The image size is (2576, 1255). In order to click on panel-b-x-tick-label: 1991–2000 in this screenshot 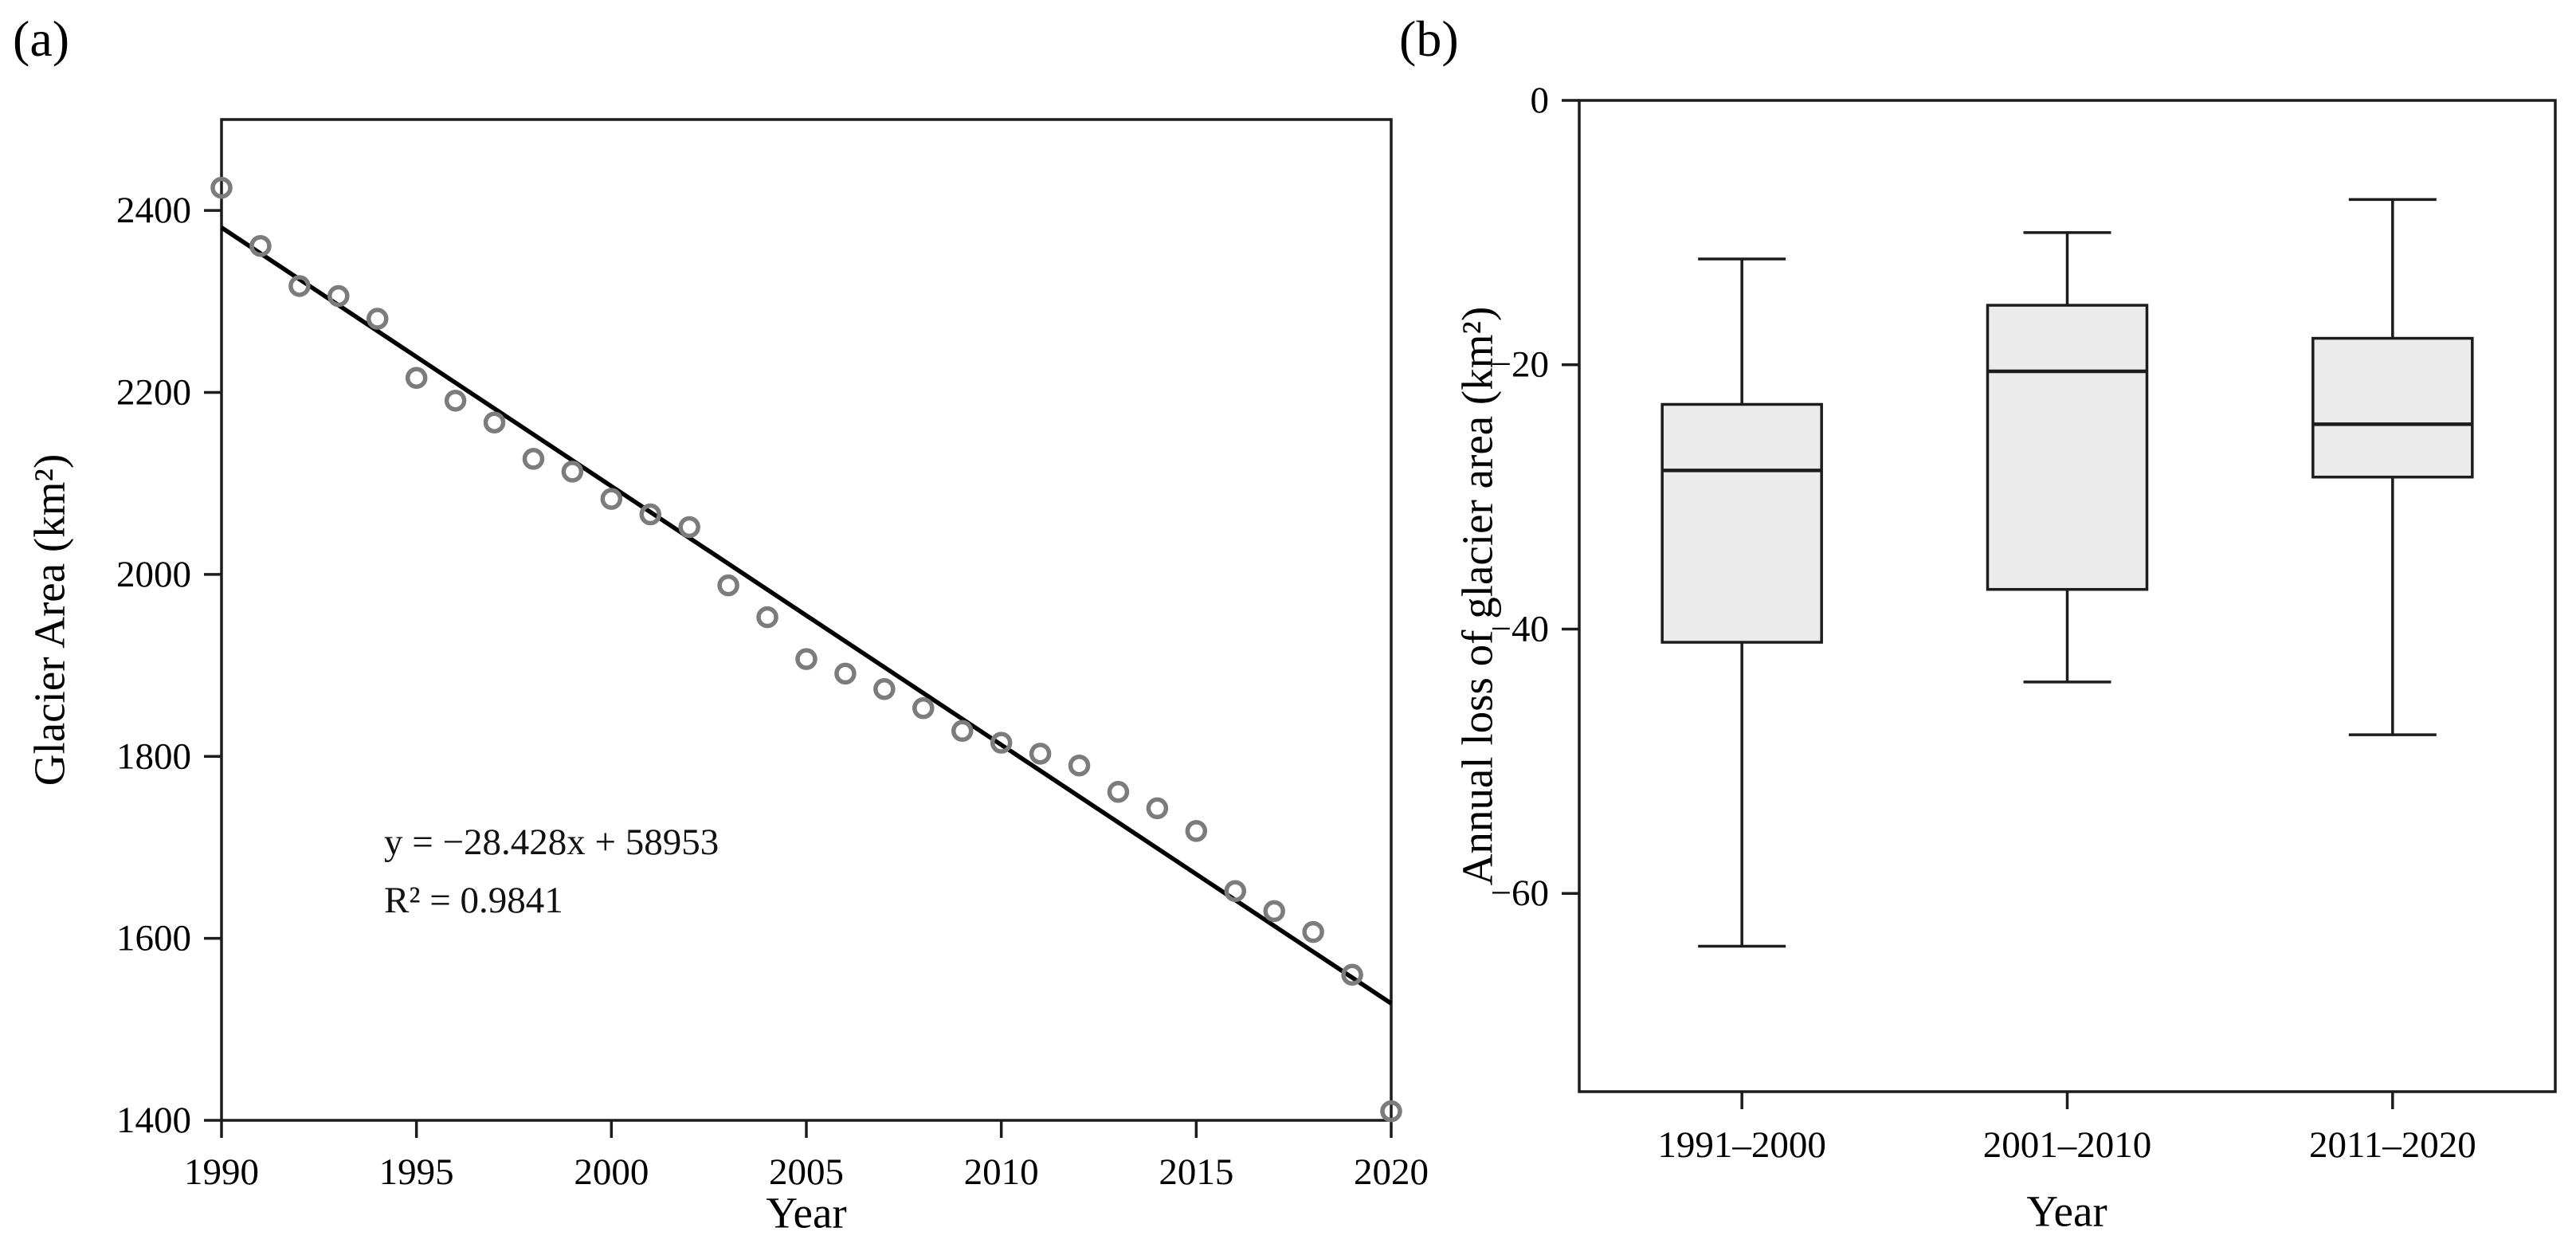, I will do `click(1741, 1145)`.